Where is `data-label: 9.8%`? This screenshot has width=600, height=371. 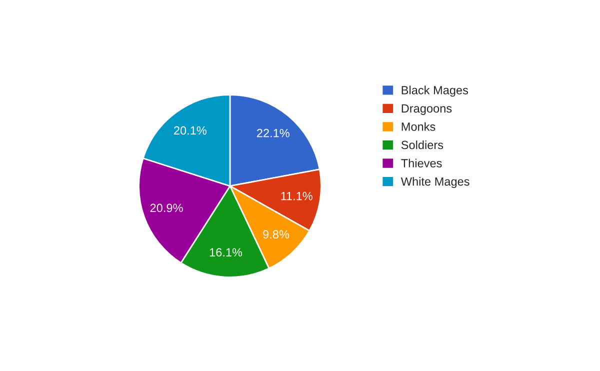
data-label: 9.8% is located at coordinates (276, 234).